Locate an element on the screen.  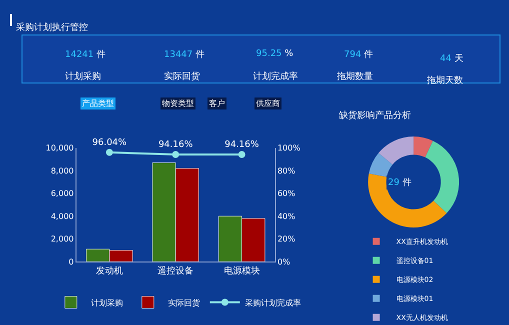
text: 44 天 is located at coordinates (452, 58).